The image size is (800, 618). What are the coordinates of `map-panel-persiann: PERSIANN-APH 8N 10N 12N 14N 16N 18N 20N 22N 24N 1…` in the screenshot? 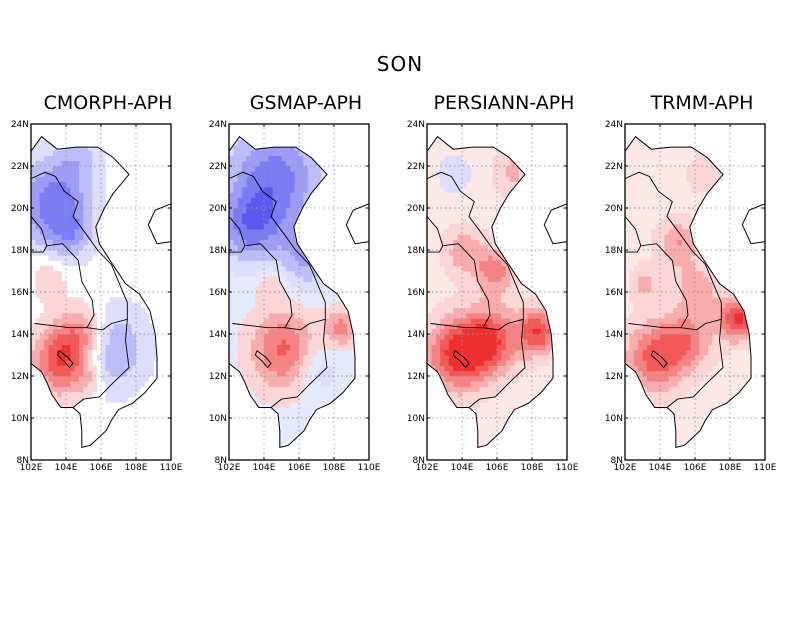 It's located at (500, 285).